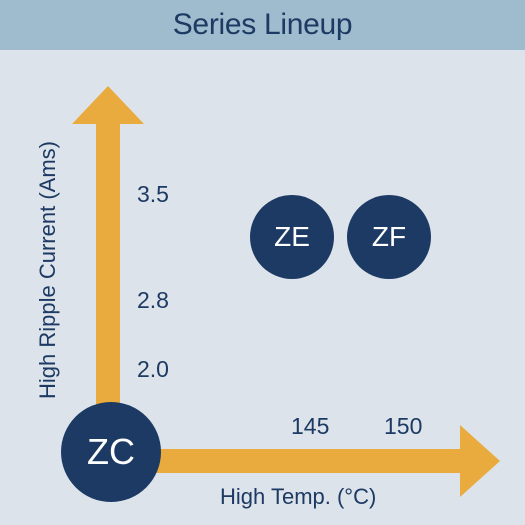 This screenshot has width=525, height=525. What do you see at coordinates (153, 369) in the screenshot?
I see `y-tick-2-0: 2.0` at bounding box center [153, 369].